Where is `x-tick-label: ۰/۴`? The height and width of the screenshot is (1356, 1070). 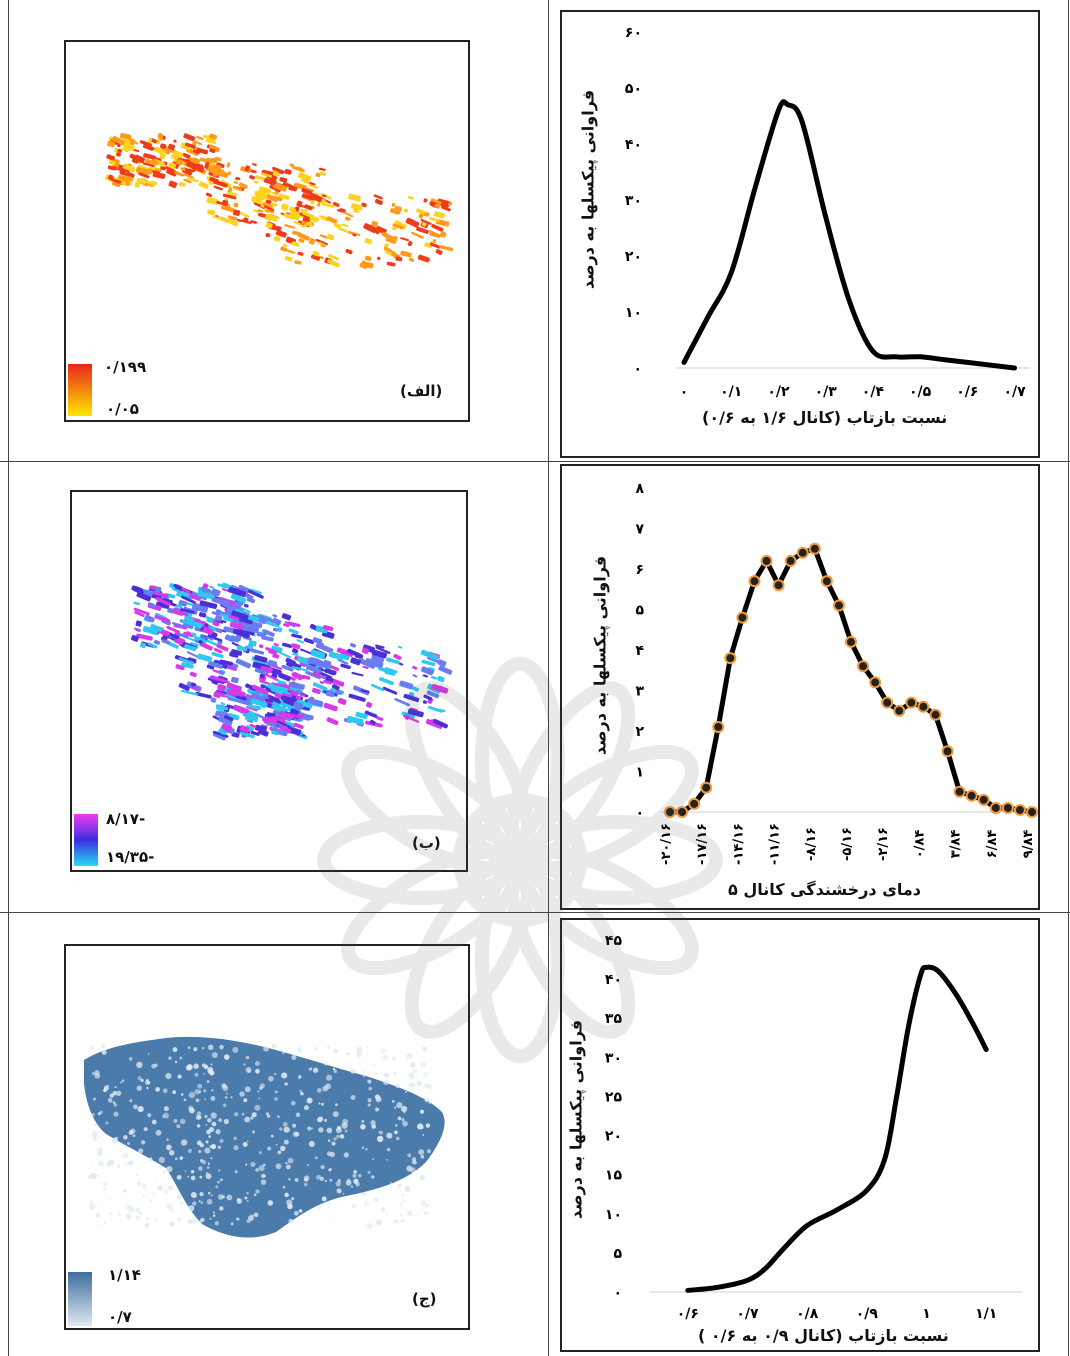
x-tick-label: ۰/۴ is located at coordinates (873, 392).